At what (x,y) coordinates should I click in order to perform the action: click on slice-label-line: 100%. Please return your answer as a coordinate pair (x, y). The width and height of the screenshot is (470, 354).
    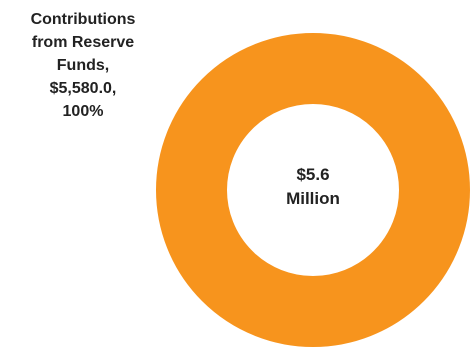
    Looking at the image, I should click on (83, 111).